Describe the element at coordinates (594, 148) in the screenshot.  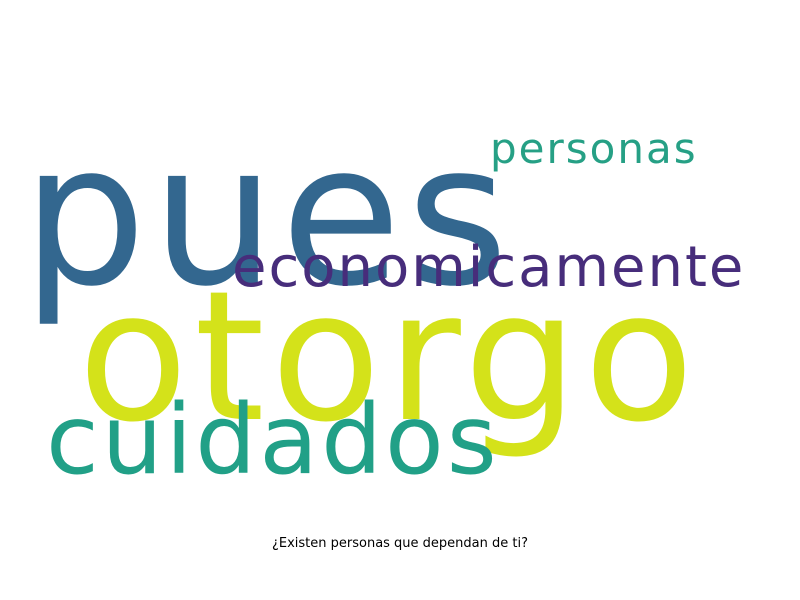
I see `word-personas: personas` at that location.